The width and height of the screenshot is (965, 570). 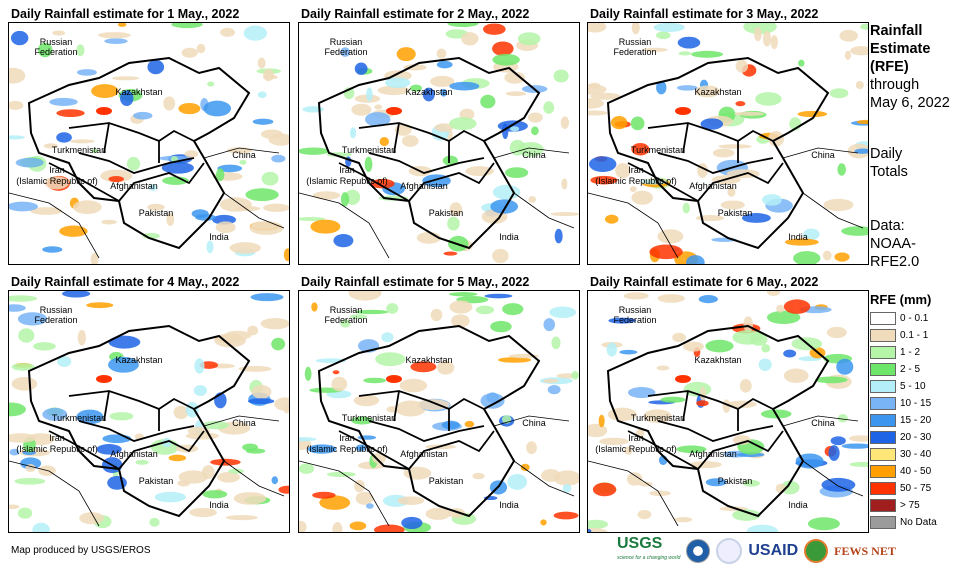 What do you see at coordinates (446, 213) in the screenshot?
I see `country-label-pakistan: Pakistan` at bounding box center [446, 213].